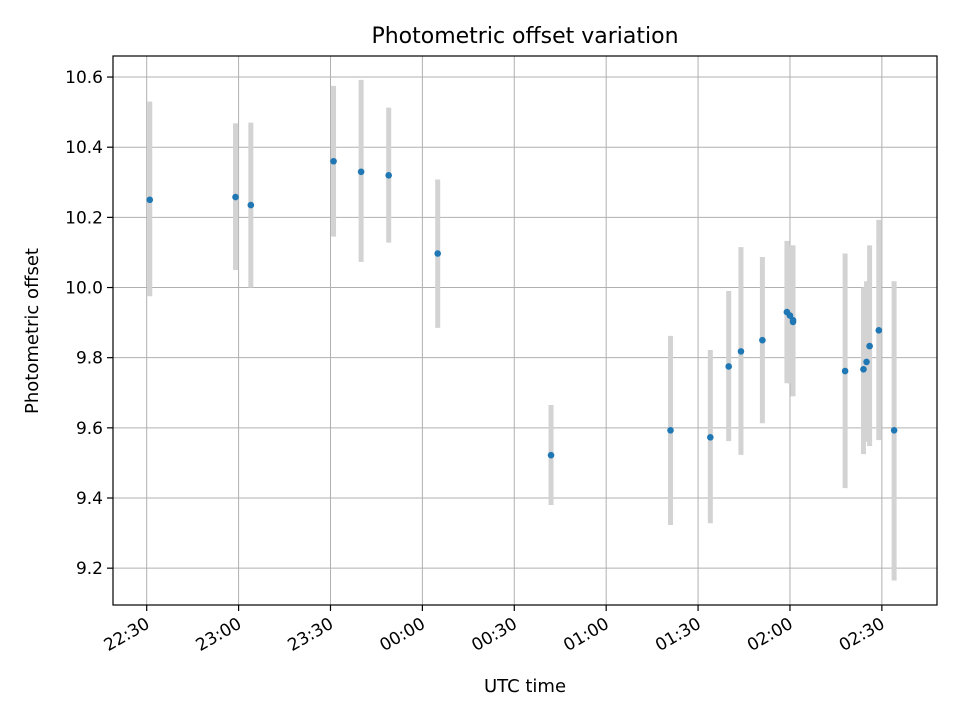  I want to click on x-tick-label: 23:00, so click(219, 635).